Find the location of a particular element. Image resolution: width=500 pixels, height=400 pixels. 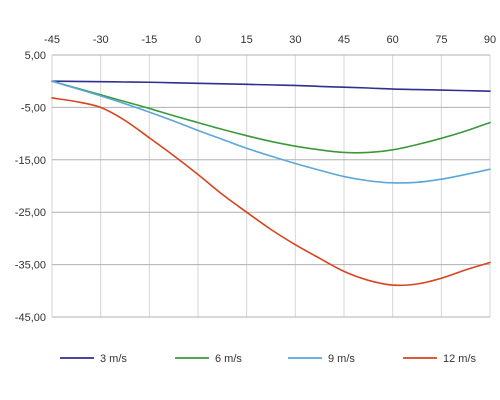

legend-item-9-m-s: 9 m/s is located at coordinates (321, 359).